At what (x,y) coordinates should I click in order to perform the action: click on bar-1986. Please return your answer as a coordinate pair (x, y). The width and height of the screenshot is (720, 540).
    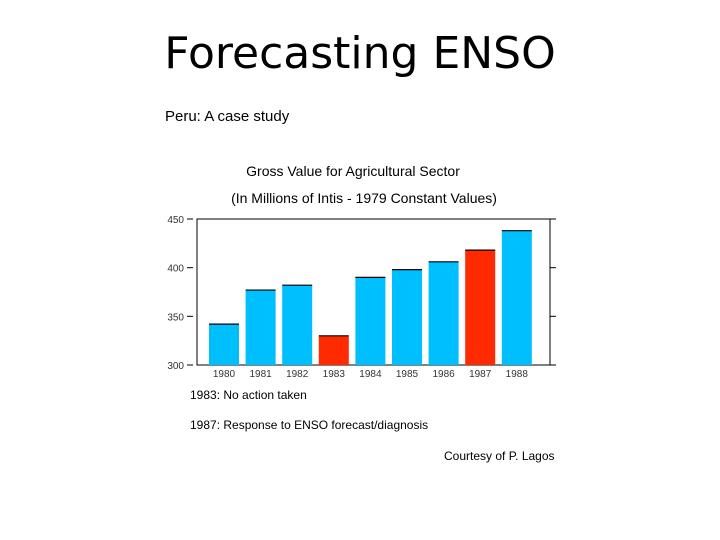
    Looking at the image, I should click on (443, 313).